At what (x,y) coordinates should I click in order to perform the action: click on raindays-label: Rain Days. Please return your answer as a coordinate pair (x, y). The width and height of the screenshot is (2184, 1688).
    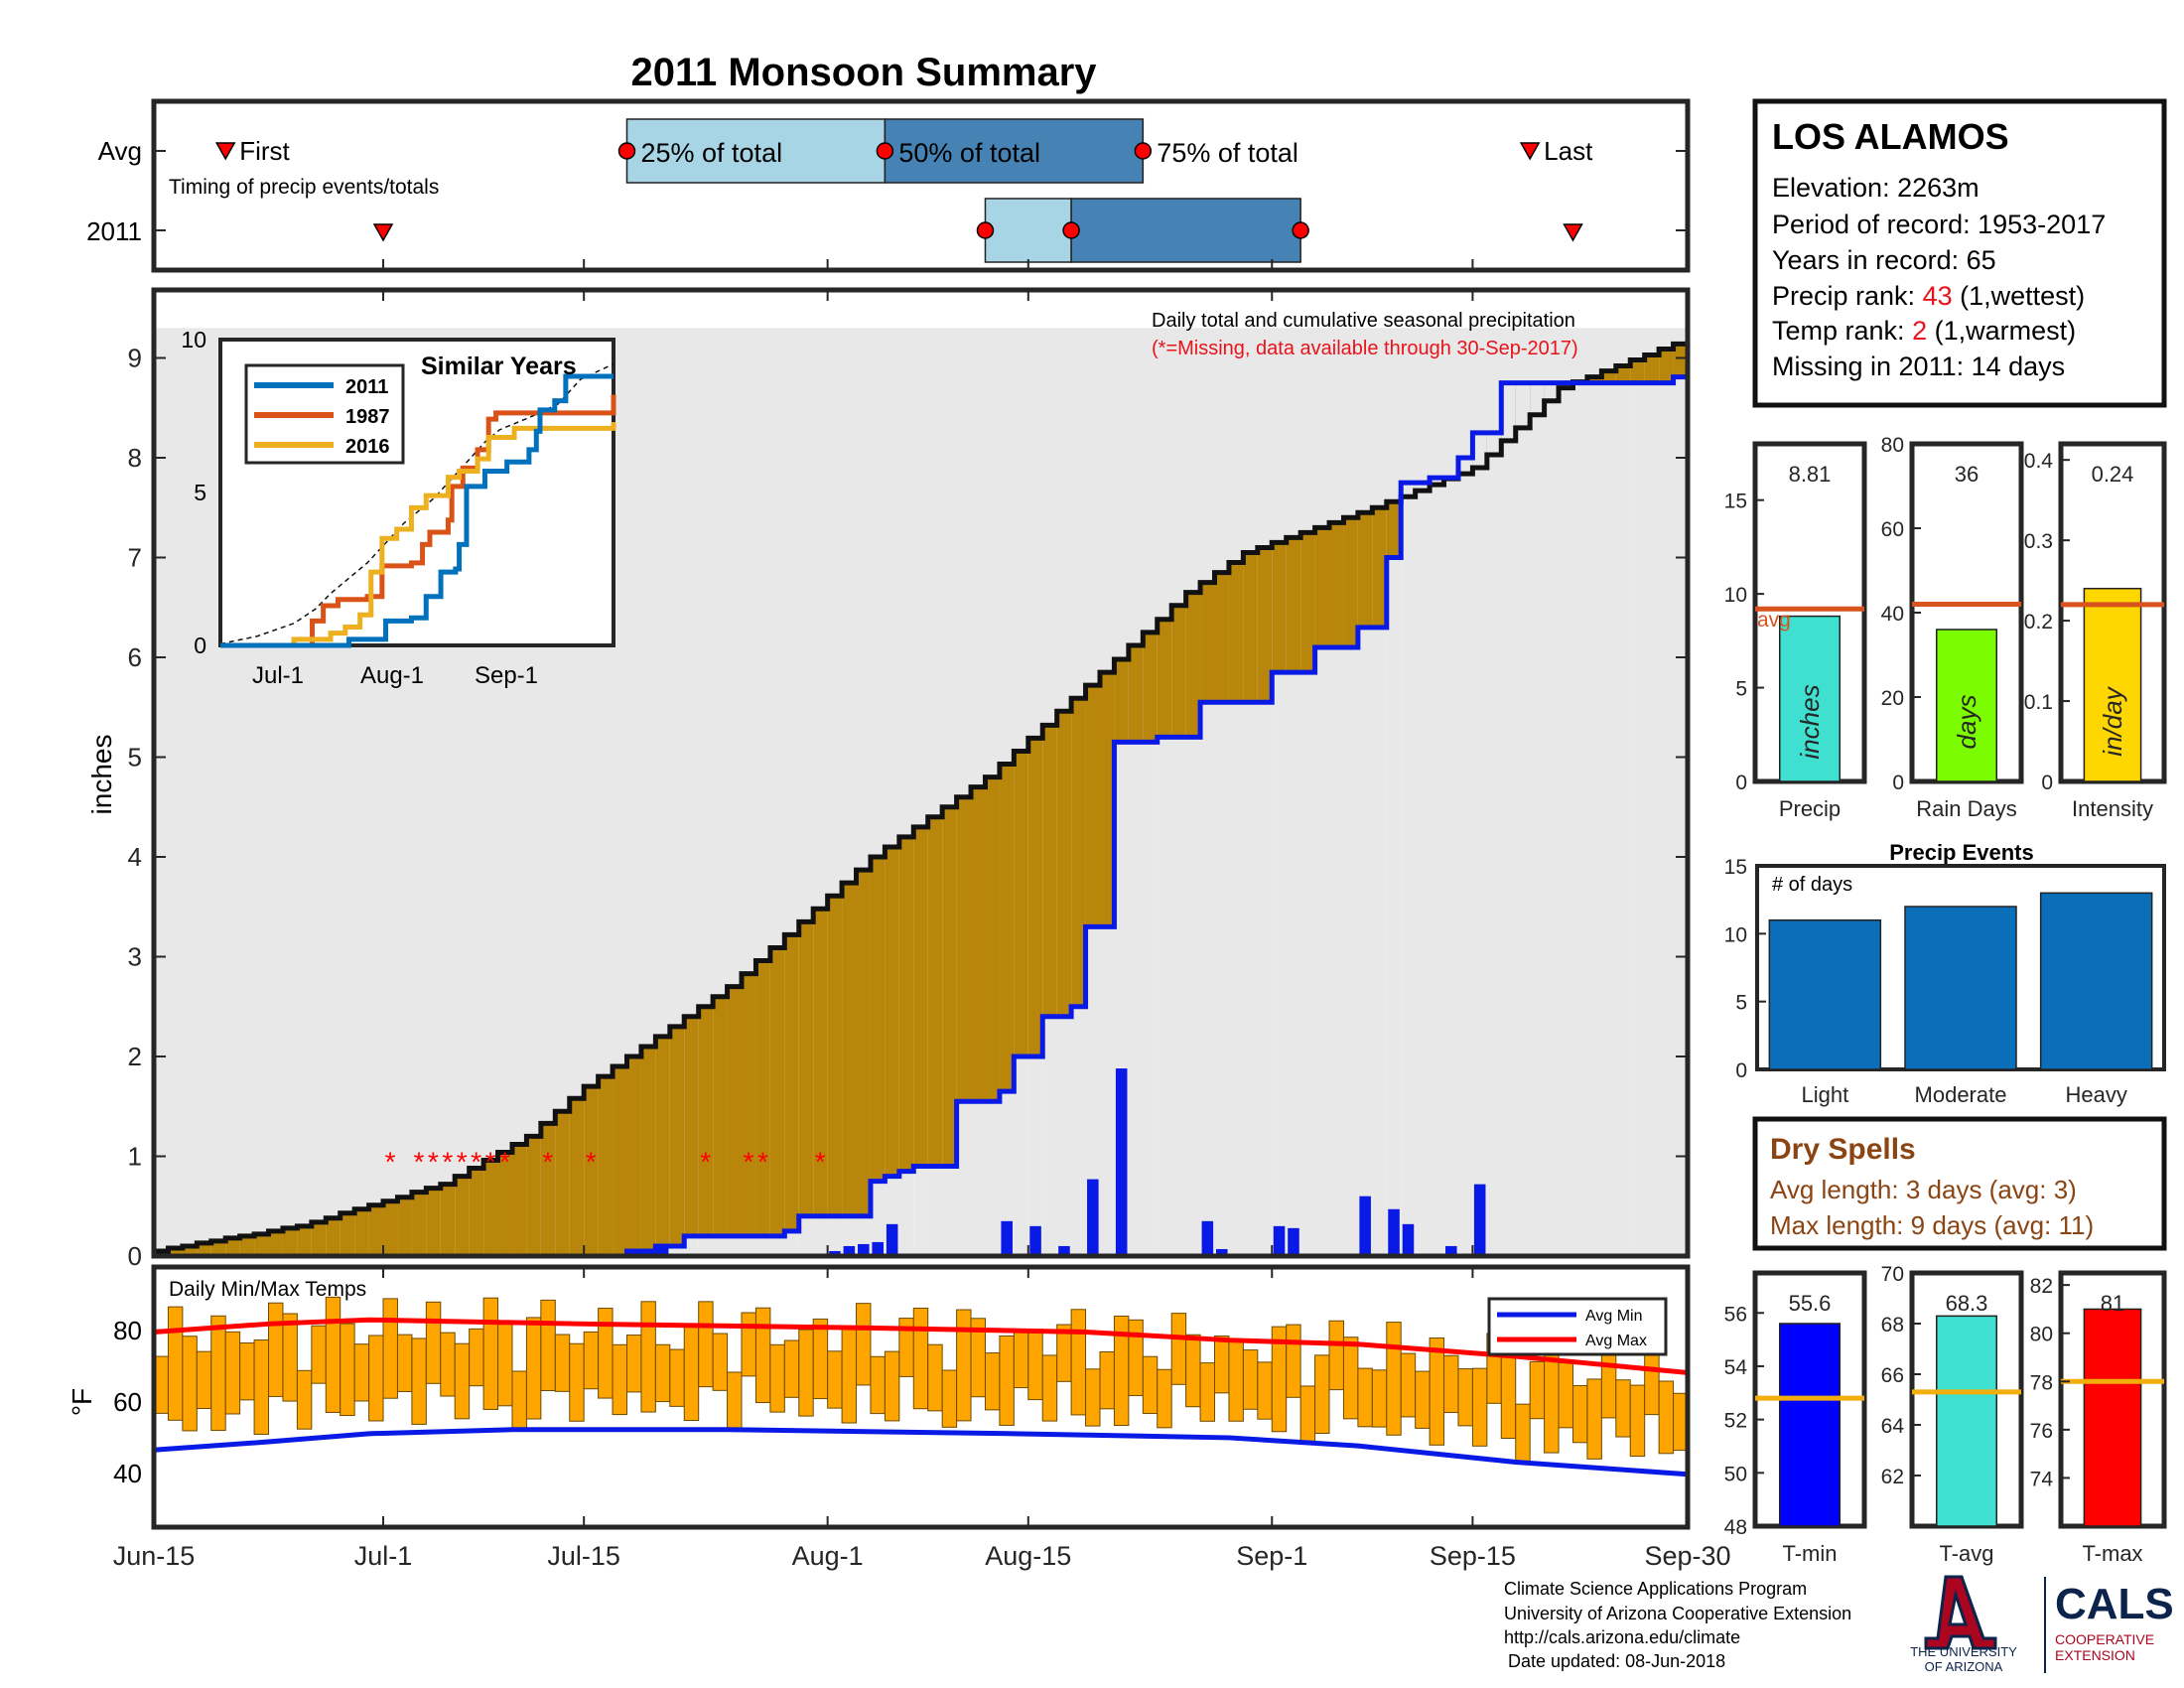
    Looking at the image, I should click on (1966, 808).